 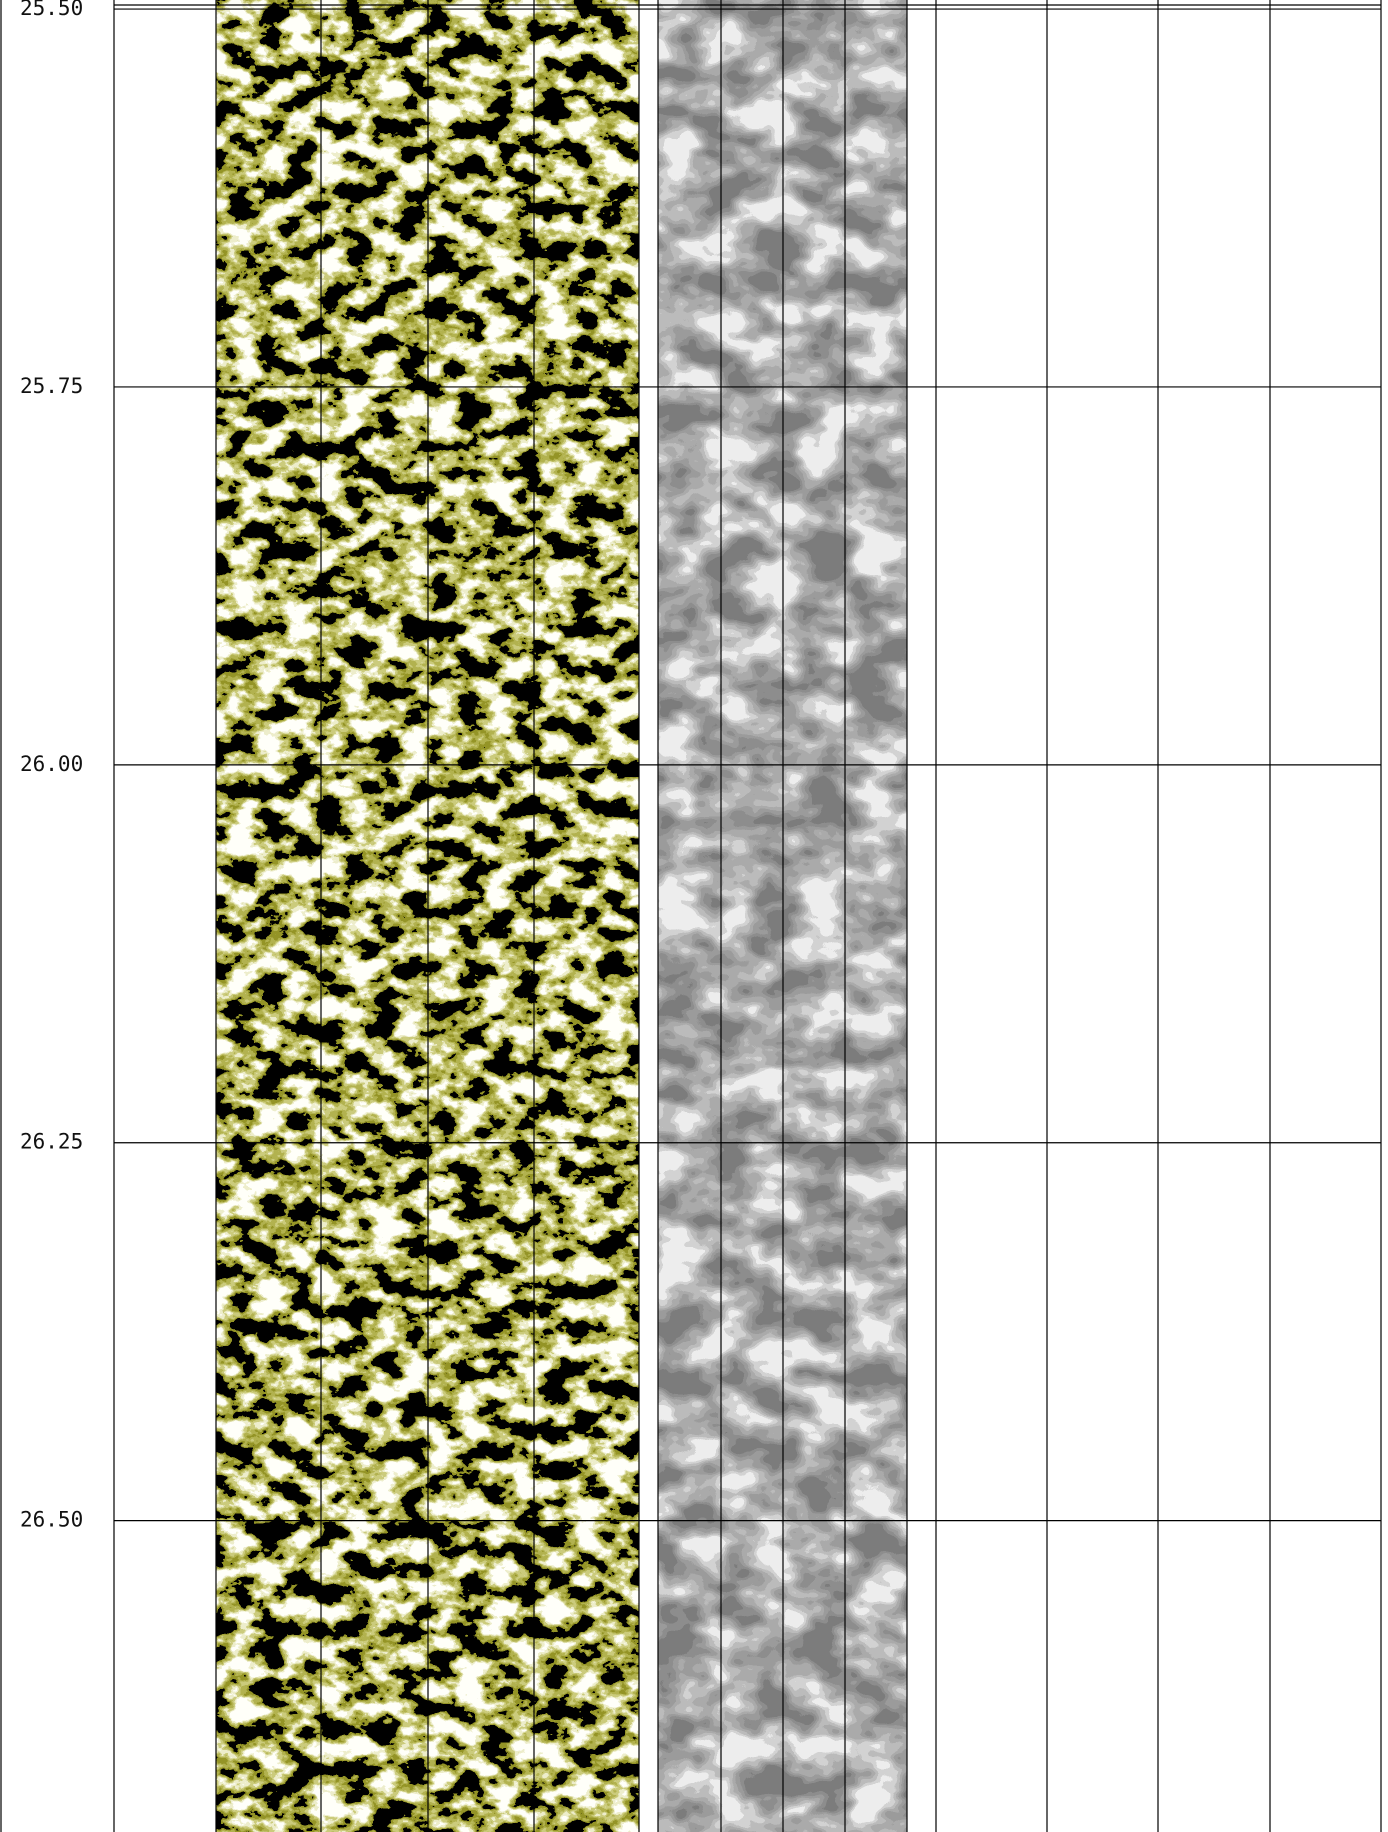 What do you see at coordinates (51, 386) in the screenshot?
I see `depth-tick-label: 25.75` at bounding box center [51, 386].